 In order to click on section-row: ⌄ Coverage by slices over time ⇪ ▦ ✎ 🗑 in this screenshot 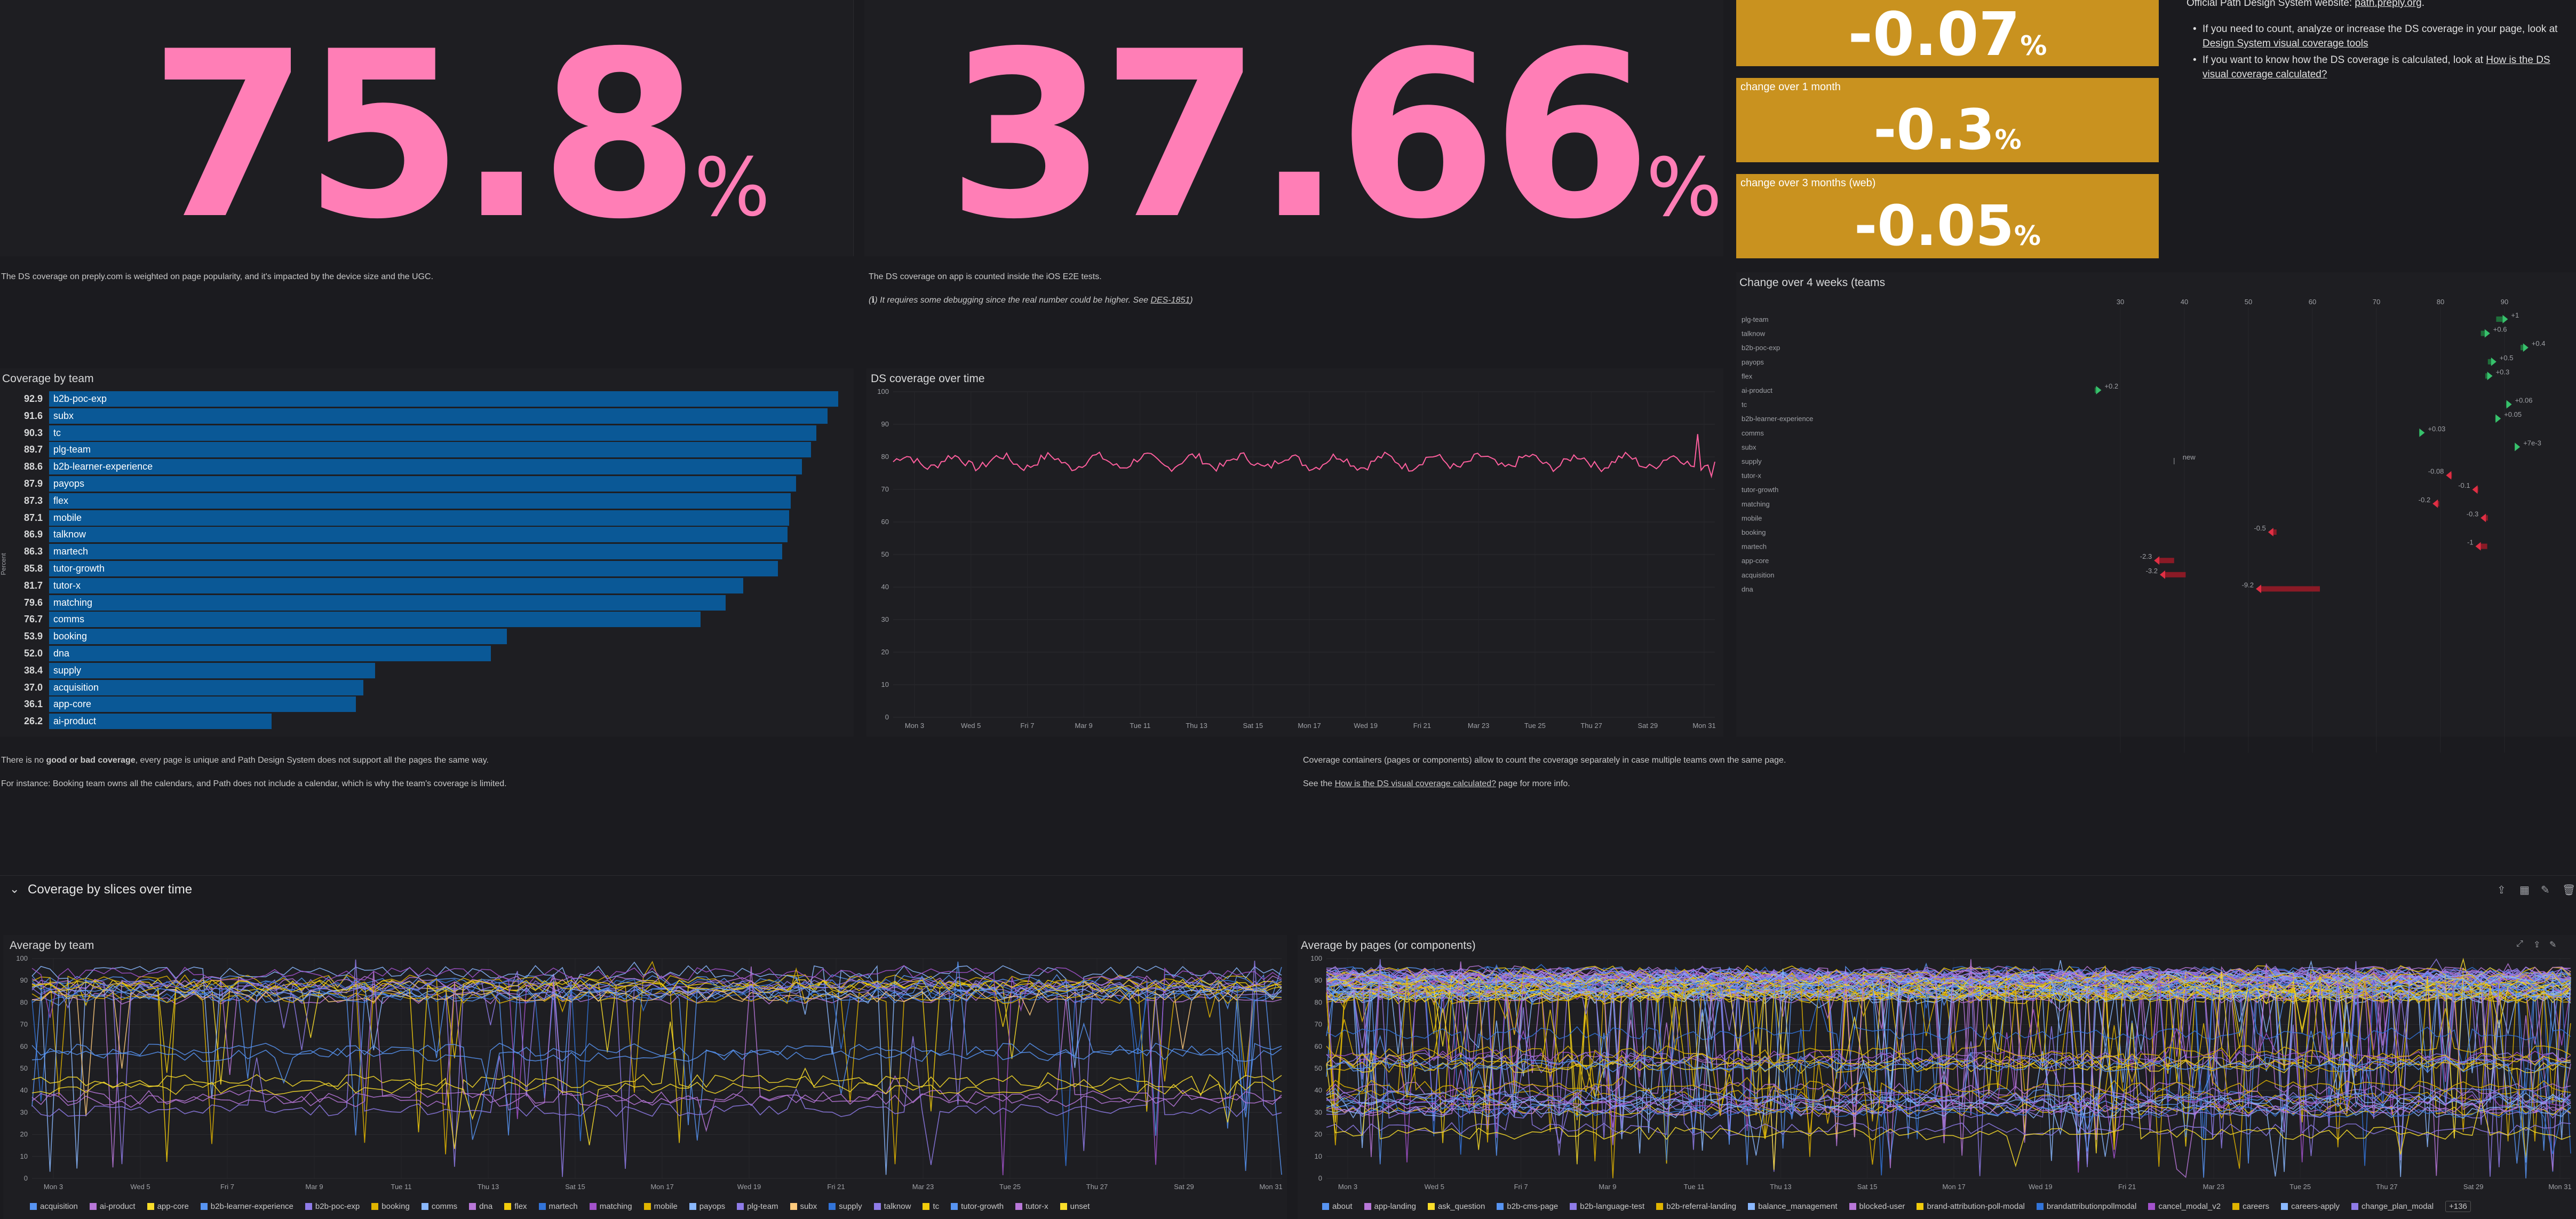, I will do `click(1288, 890)`.